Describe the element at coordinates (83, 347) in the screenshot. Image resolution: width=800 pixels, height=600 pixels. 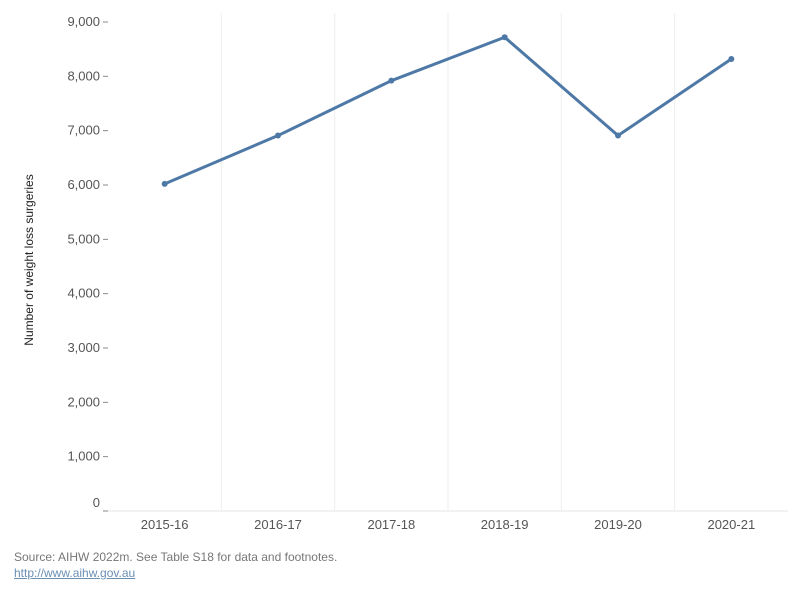
I see `y-tick-label: 3,000` at that location.